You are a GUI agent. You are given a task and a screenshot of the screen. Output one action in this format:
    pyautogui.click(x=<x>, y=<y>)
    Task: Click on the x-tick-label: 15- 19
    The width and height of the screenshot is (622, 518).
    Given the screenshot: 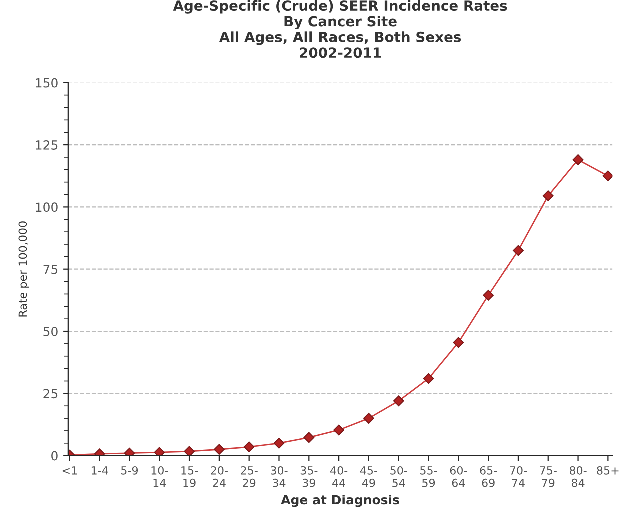 What is the action you would take?
    pyautogui.click(x=190, y=477)
    